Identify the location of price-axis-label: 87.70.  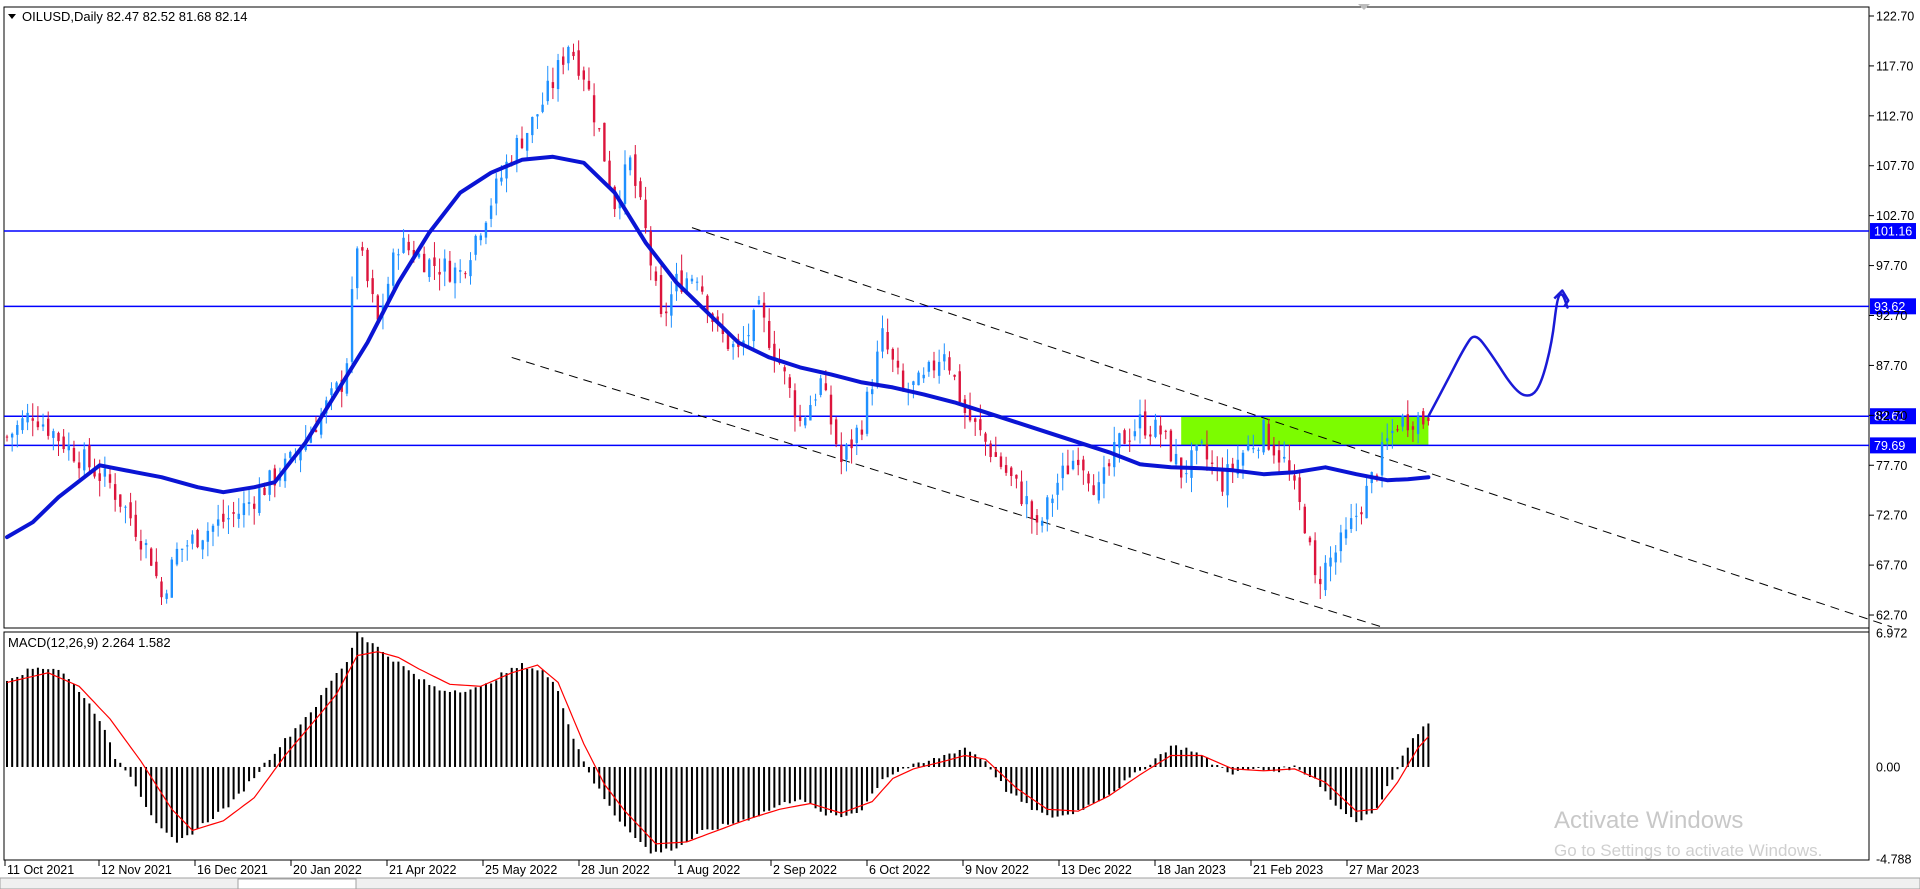
(1891, 366).